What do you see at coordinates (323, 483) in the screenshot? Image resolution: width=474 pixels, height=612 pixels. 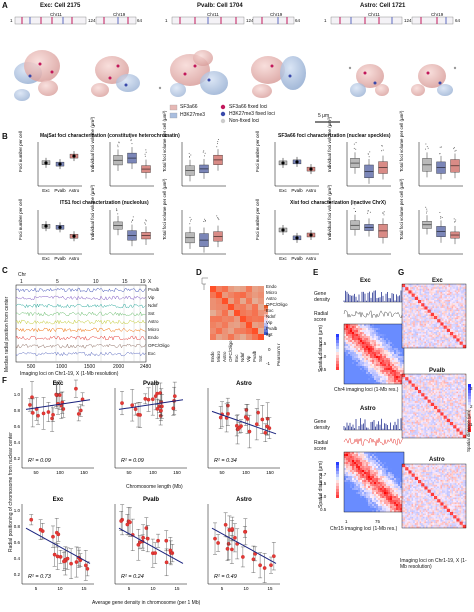 I see `e-cbar2-t1: 1.5` at bounding box center [323, 483].